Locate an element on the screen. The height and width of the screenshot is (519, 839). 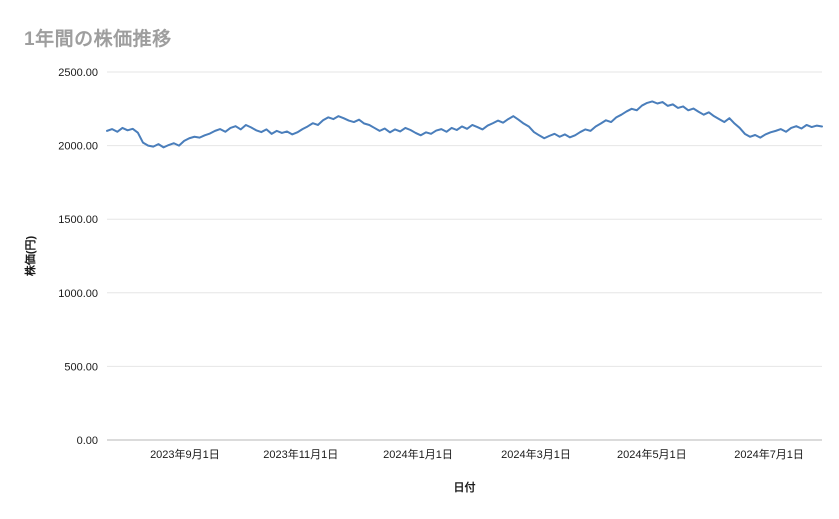
y-tick-label: 2000.00 is located at coordinates (78, 147).